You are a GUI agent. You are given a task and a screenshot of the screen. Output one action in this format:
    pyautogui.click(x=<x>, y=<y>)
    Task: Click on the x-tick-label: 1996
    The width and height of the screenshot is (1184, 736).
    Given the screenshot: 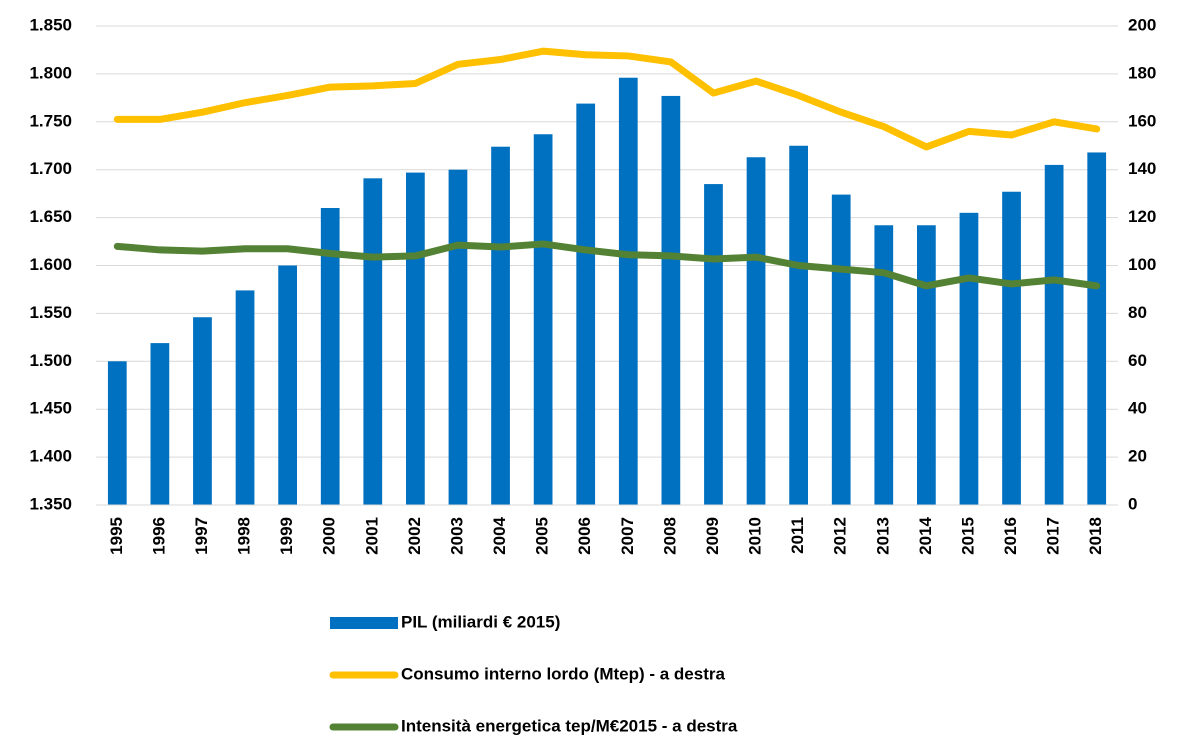 What is the action you would take?
    pyautogui.click(x=158, y=536)
    